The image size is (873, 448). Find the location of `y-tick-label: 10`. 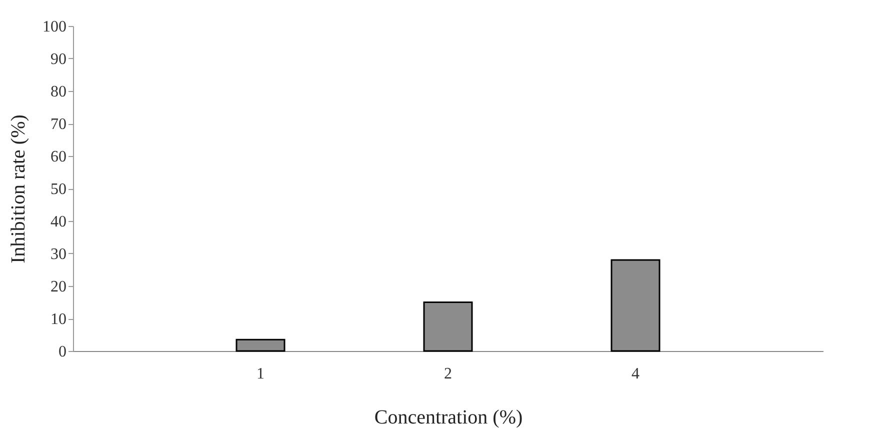

y-tick-label: 10 is located at coordinates (58, 319).